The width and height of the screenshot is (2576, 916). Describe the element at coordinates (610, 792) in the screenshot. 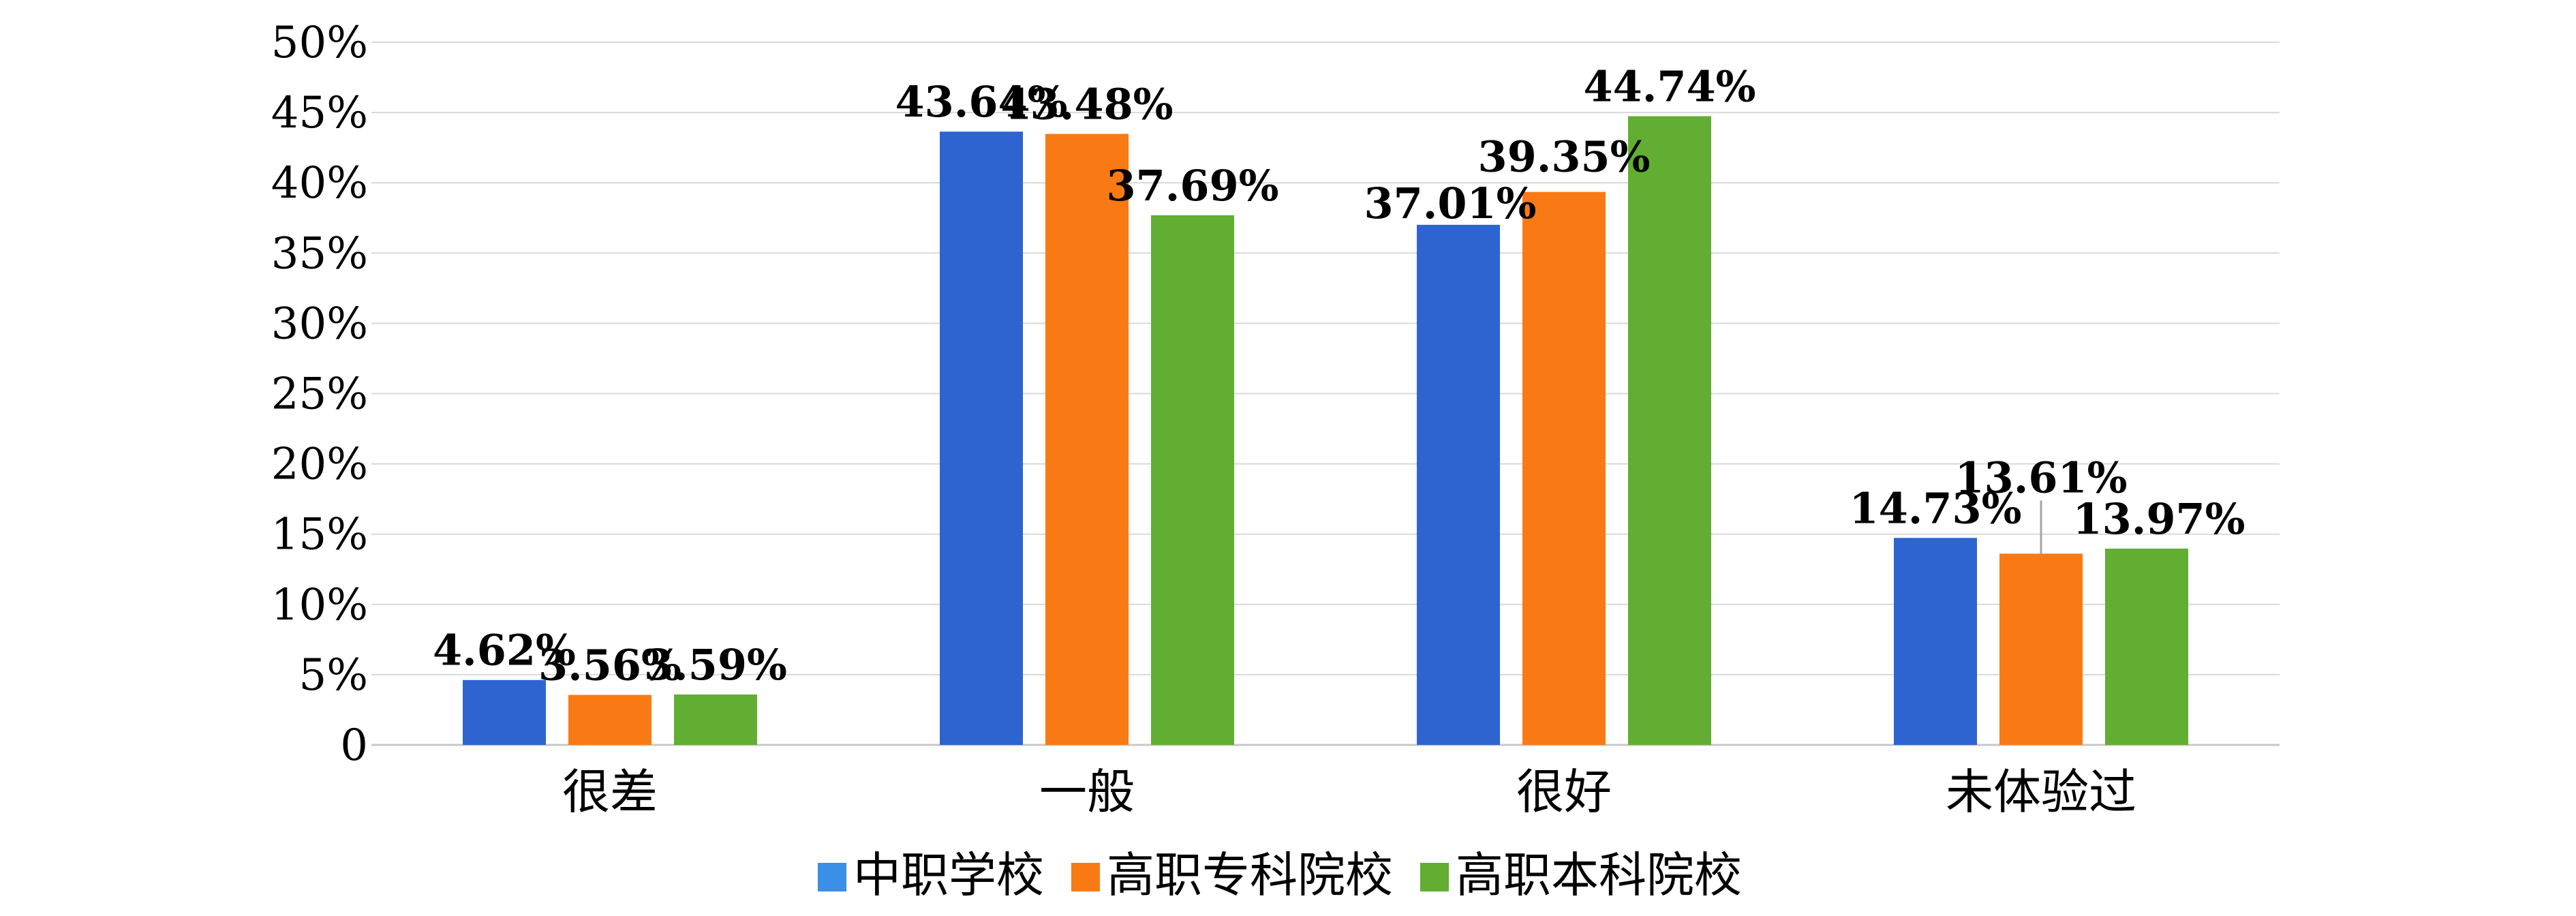

I see `x-category-label: 很差` at that location.